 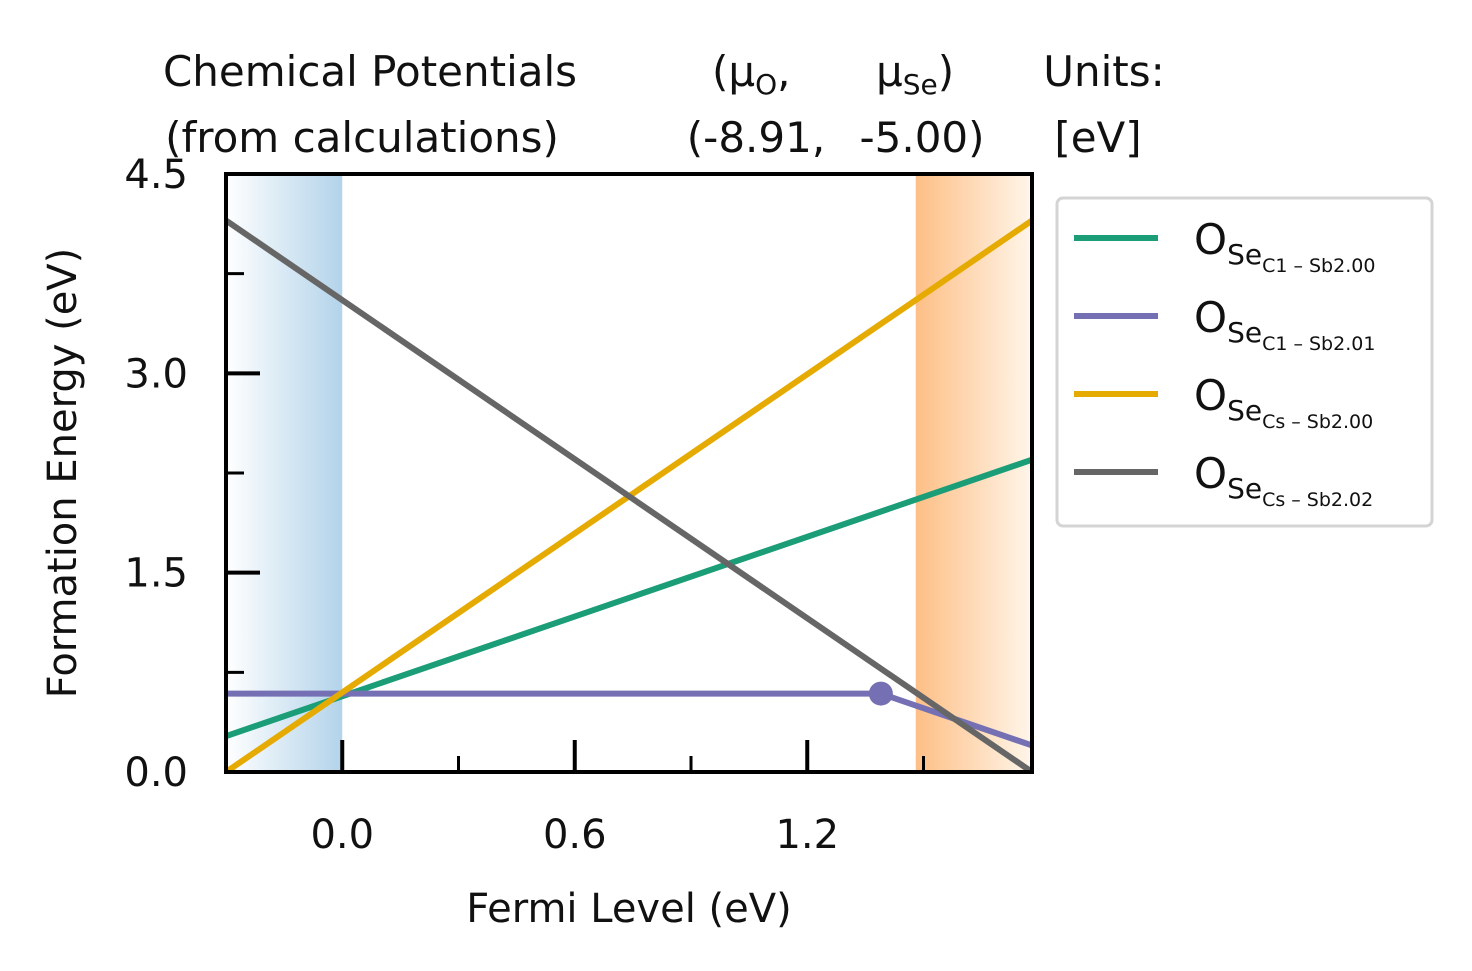 I want to click on x-axis-label: Fermi Level (eV), so click(x=628, y=909).